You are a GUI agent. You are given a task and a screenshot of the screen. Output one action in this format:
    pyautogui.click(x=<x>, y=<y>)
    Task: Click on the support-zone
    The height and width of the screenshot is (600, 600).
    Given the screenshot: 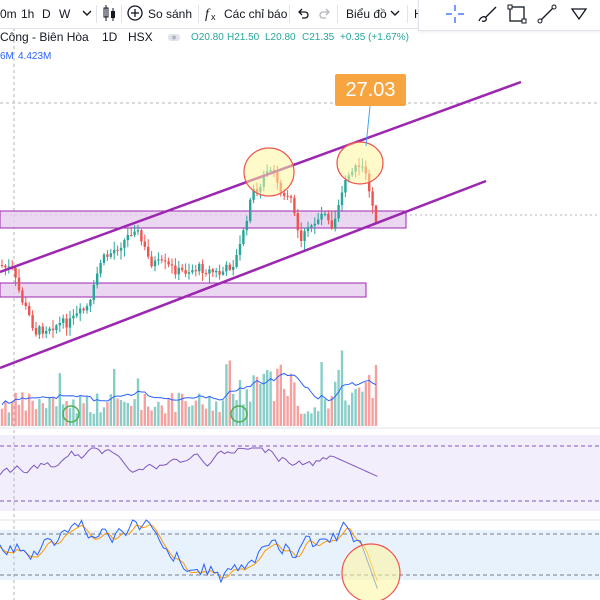 What is the action you would take?
    pyautogui.click(x=183, y=290)
    